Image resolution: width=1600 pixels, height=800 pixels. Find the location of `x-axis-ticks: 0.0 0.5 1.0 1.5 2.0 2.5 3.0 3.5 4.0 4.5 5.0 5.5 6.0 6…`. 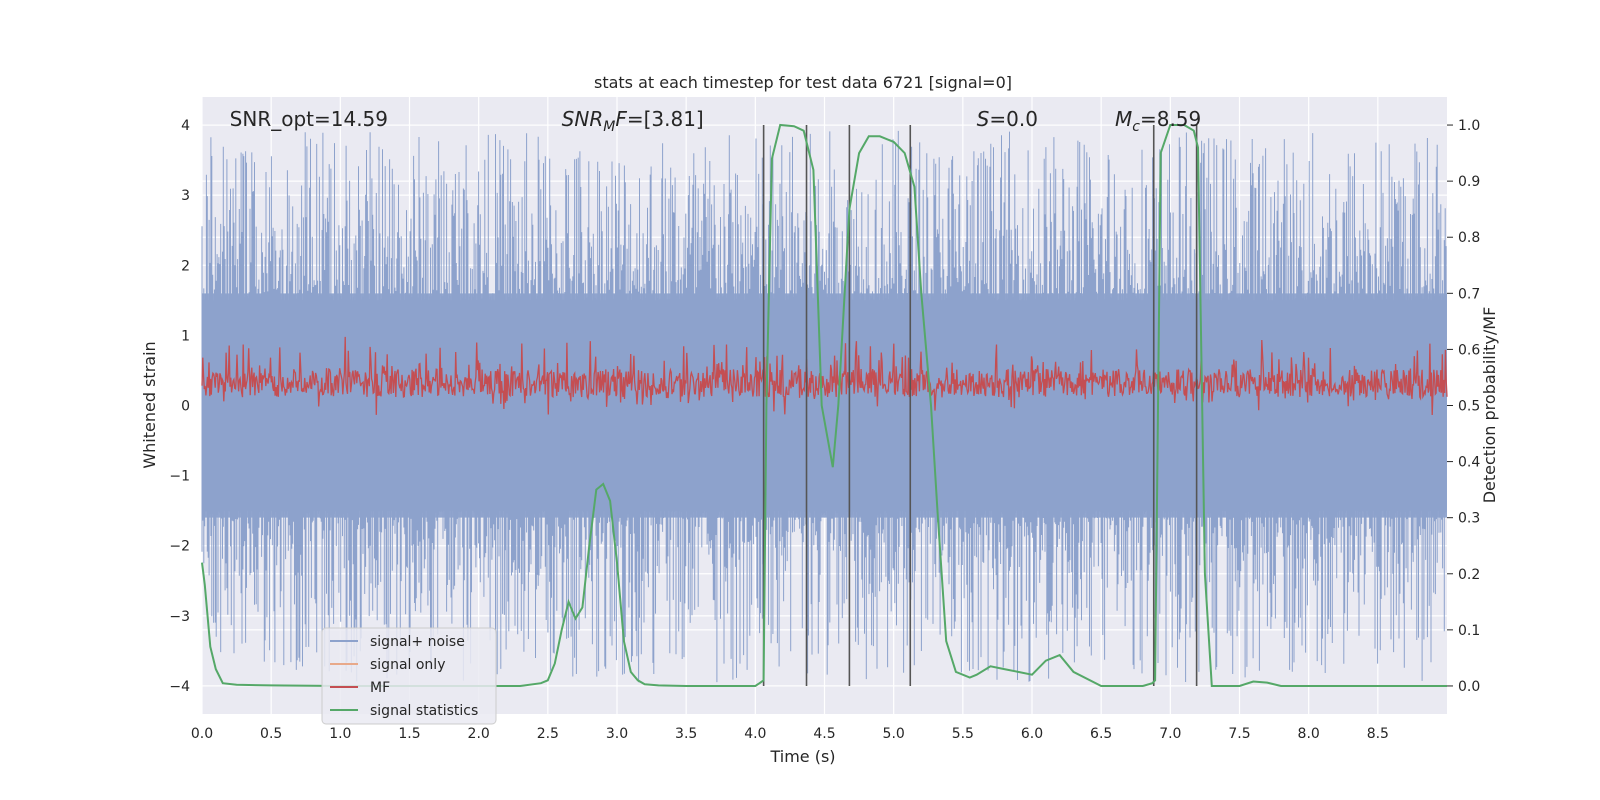

x-axis-ticks: 0.0 0.5 1.0 1.5 2.0 2.5 3.0 3.5 4.0 4.5 5.0 5.5 6.0 6… is located at coordinates (790, 734).